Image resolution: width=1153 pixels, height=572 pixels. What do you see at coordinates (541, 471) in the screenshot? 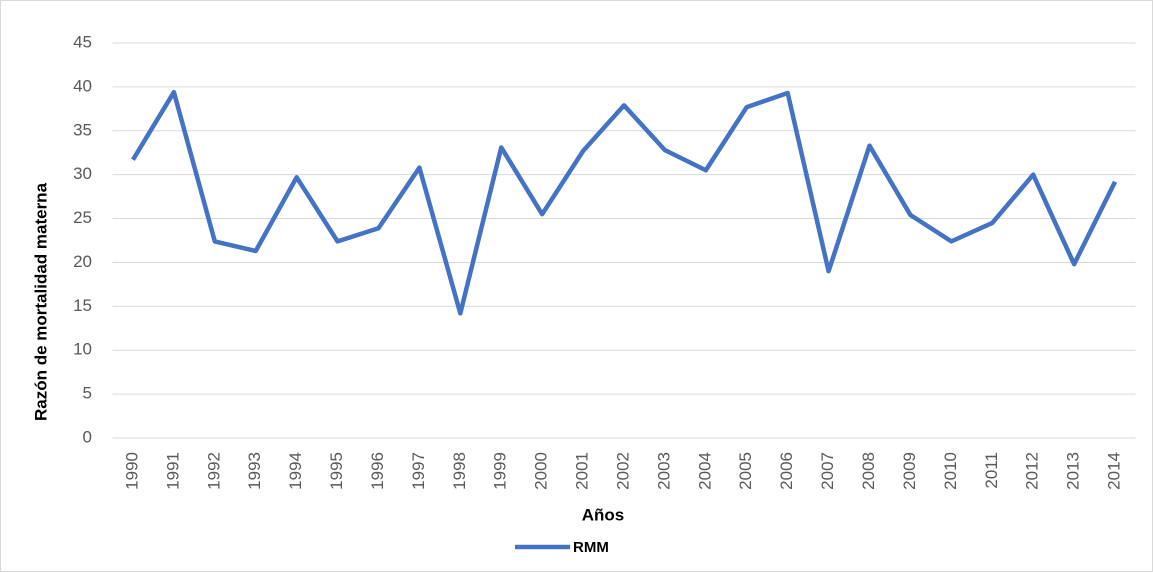
I see `x-tick-label: 2000` at bounding box center [541, 471].